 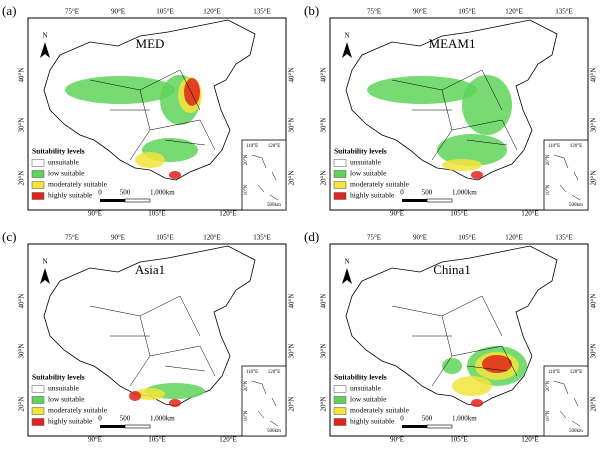 I want to click on scale-label: 0, so click(x=402, y=419).